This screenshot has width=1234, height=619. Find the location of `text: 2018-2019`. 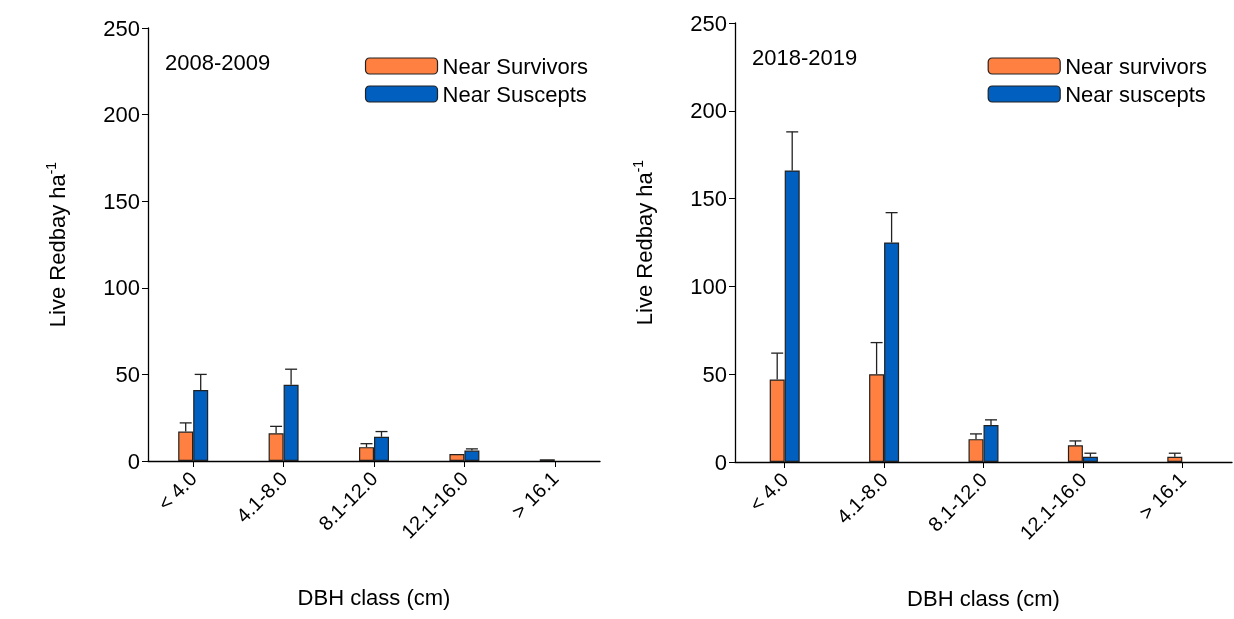

text: 2018-2019 is located at coordinates (805, 57).